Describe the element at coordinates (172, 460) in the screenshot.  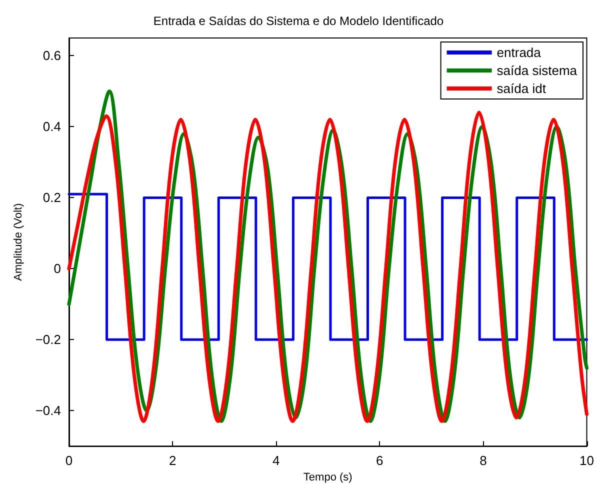
I see `x-tick-label: 2` at that location.